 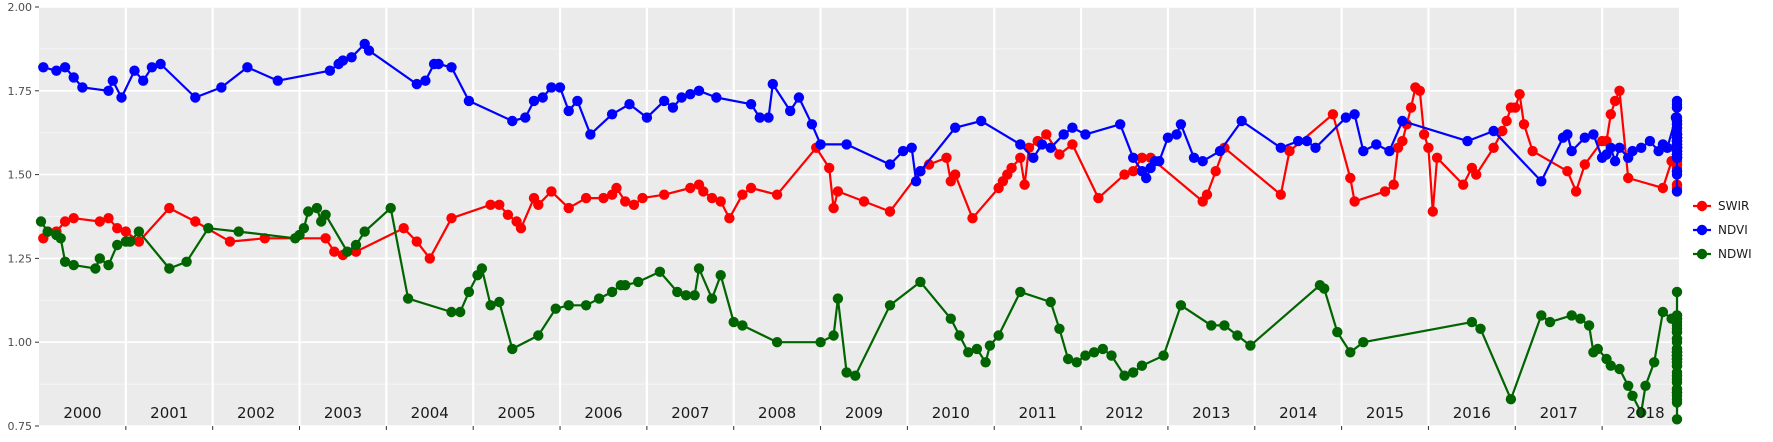 What do you see at coordinates (1298, 413) in the screenshot?
I see `year-label: 2014` at bounding box center [1298, 413].